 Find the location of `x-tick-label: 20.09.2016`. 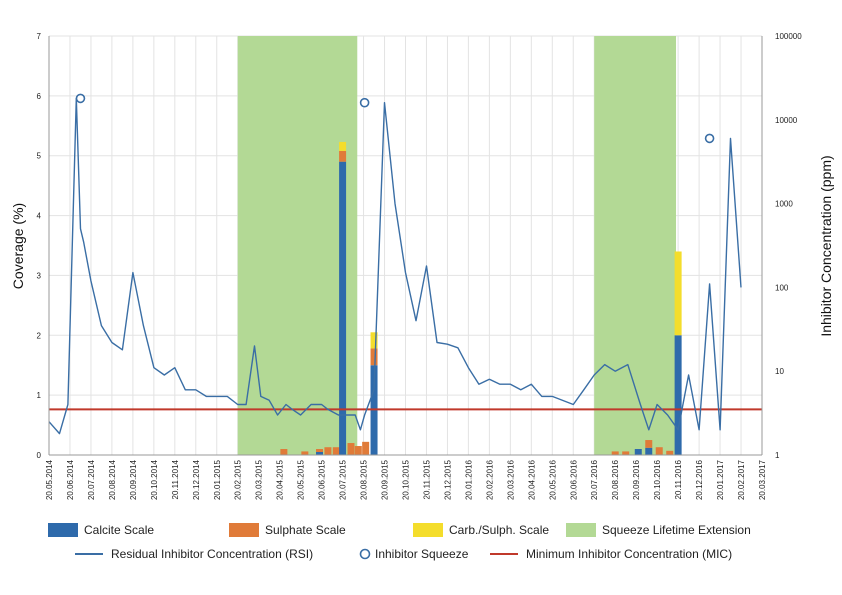

x-tick-label: 20.09.2016 is located at coordinates (636, 479).